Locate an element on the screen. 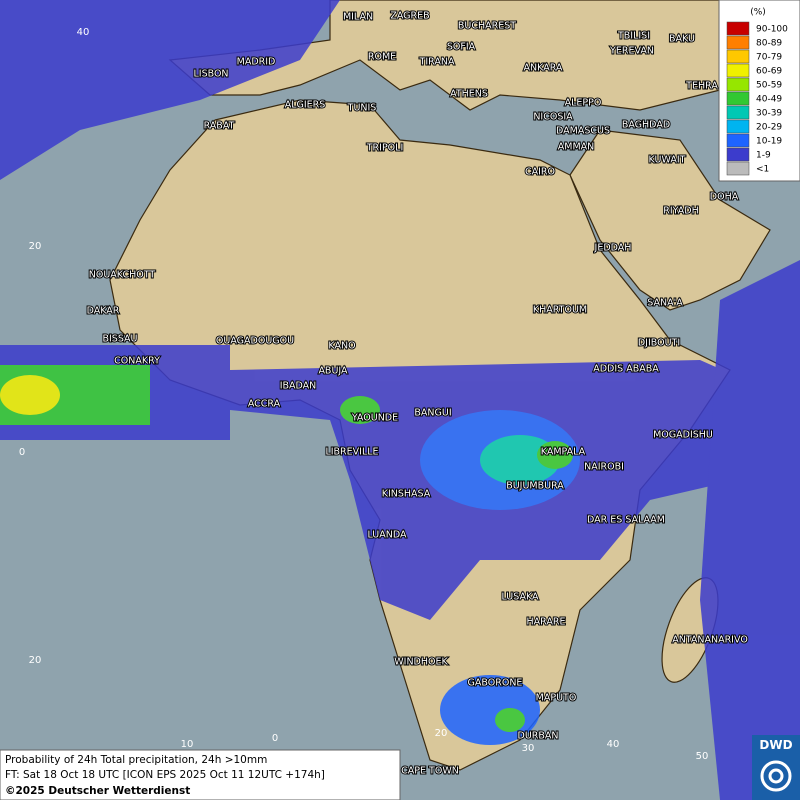  legend-label: 90-100 is located at coordinates (772, 30).